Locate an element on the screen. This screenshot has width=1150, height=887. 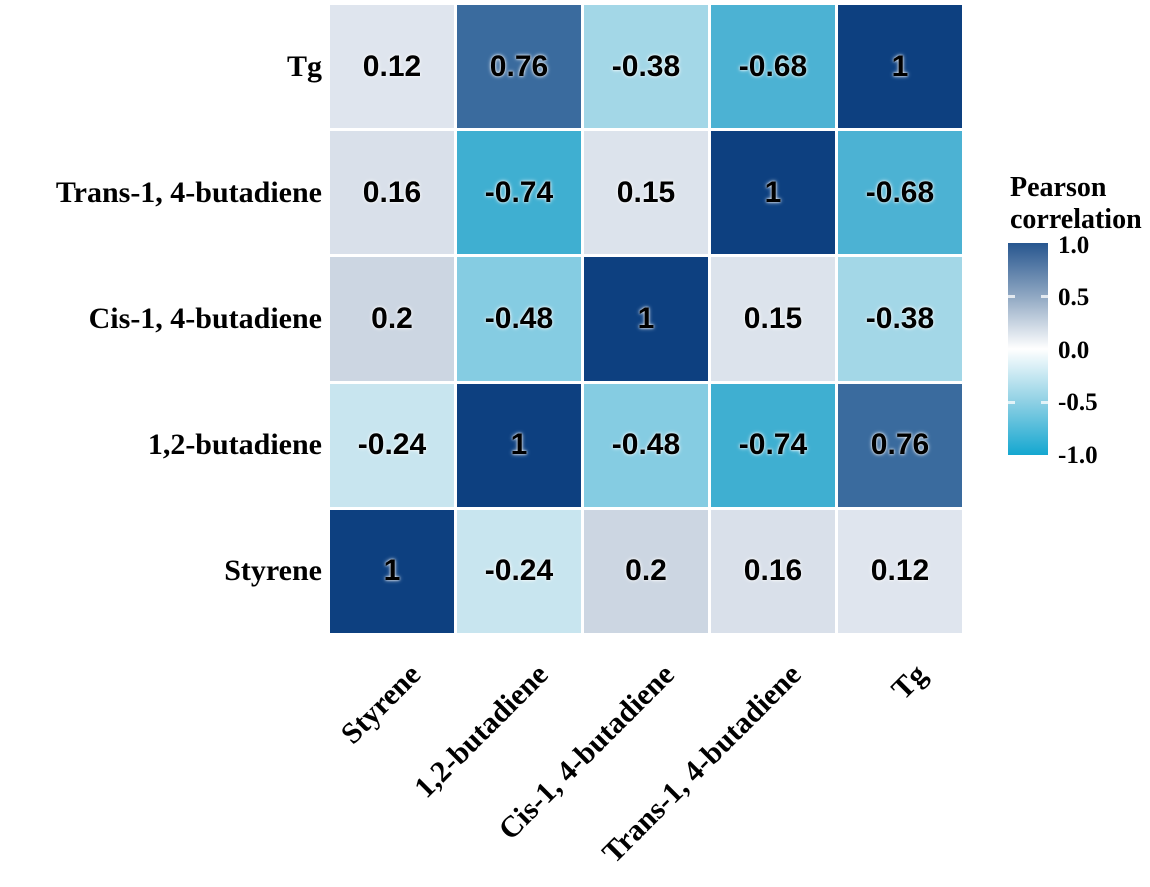
colorbar-title: Pearson correlation is located at coordinates (1076, 204).